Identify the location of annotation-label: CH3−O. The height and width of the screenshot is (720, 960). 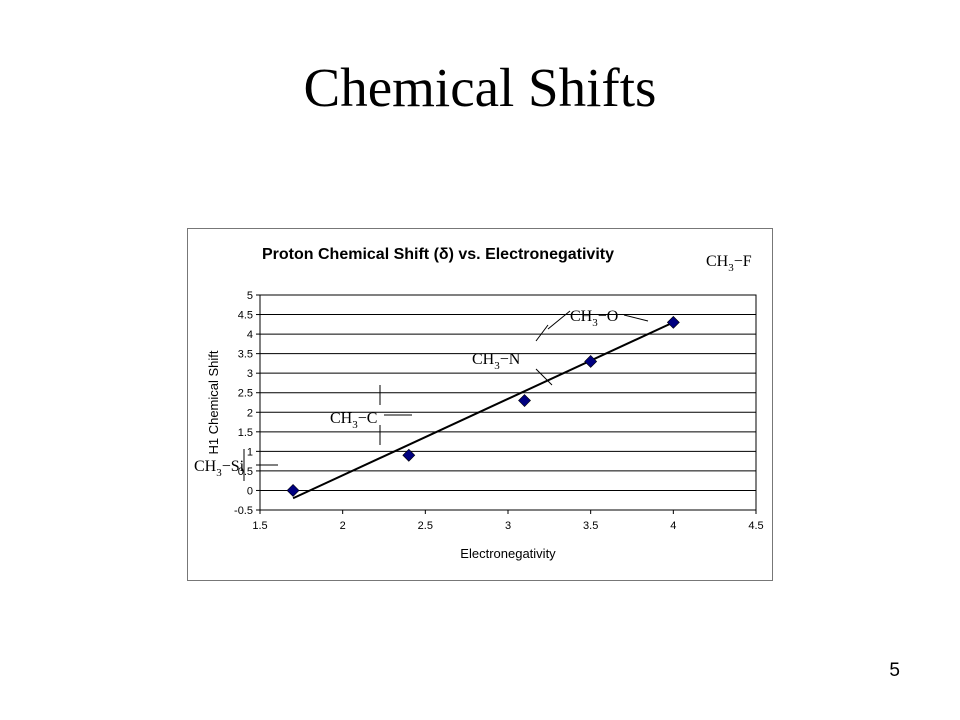
(594, 318).